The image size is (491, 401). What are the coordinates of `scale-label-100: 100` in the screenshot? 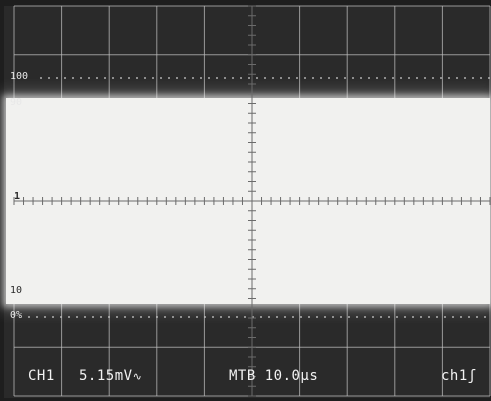 It's located at (19, 76).